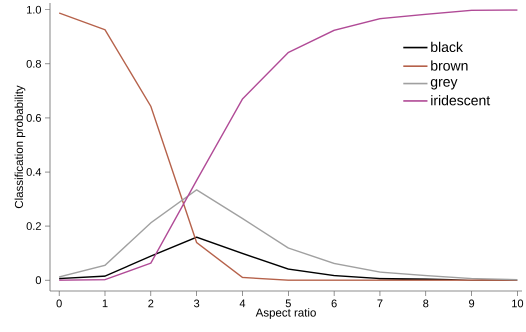 The image size is (526, 332). I want to click on x-axis-title: Aspect ratio, so click(286, 313).